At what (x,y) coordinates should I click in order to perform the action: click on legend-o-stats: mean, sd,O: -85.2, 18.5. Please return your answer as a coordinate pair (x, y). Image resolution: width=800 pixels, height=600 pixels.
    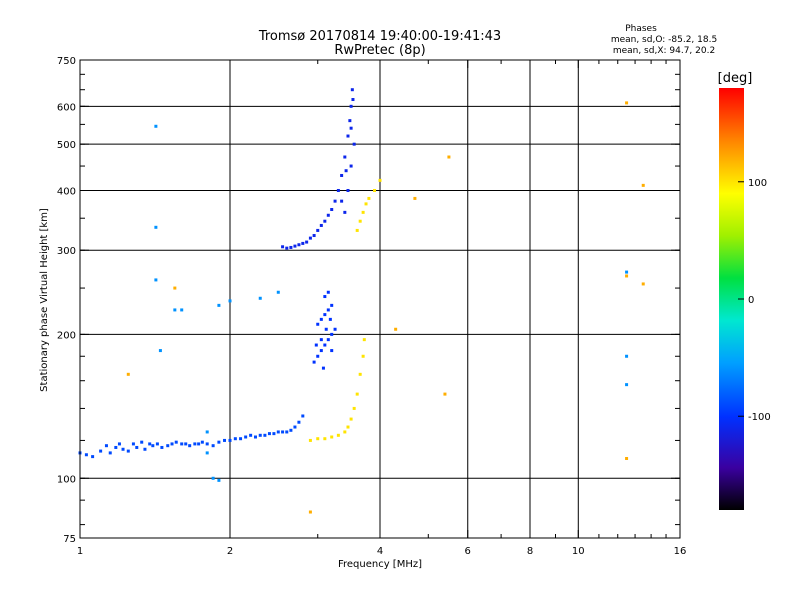
    Looking at the image, I should click on (664, 40).